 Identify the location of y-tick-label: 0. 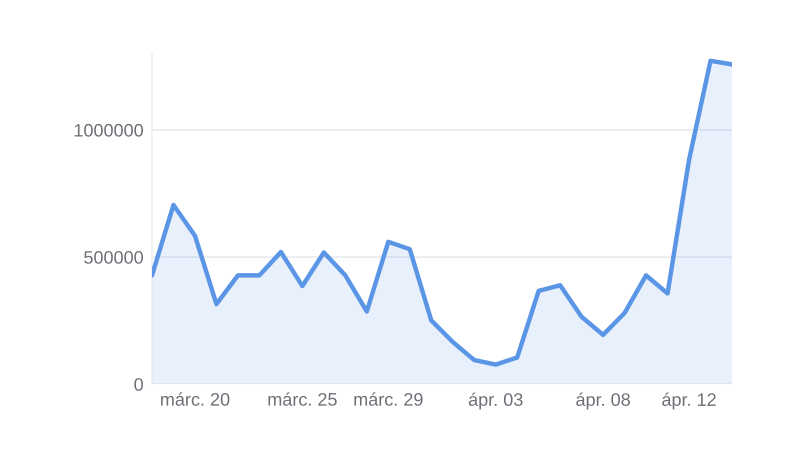
(138, 384).